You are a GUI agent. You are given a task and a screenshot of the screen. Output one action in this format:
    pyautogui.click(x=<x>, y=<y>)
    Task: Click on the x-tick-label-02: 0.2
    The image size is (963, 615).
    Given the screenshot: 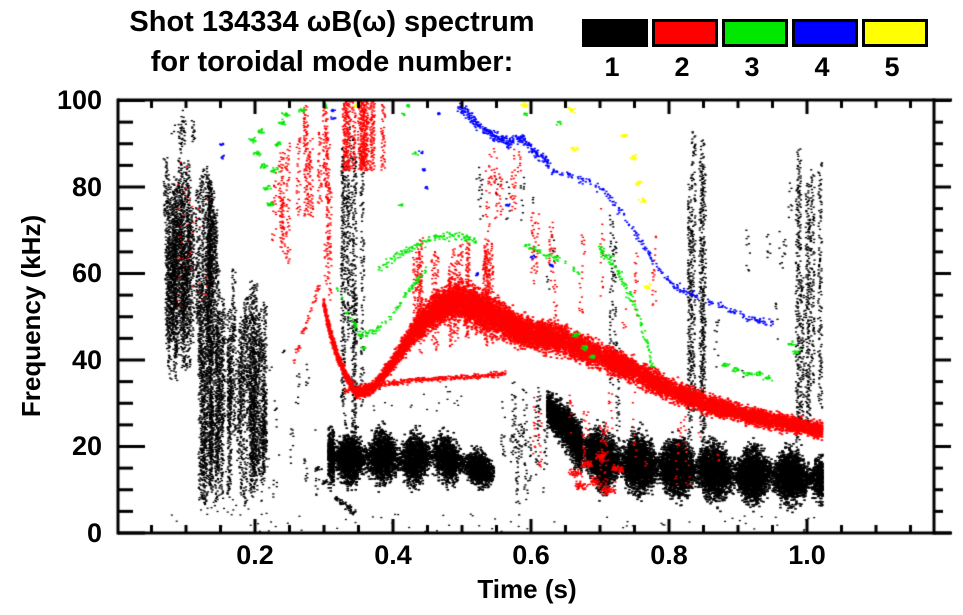 What is the action you would take?
    pyautogui.click(x=255, y=555)
    